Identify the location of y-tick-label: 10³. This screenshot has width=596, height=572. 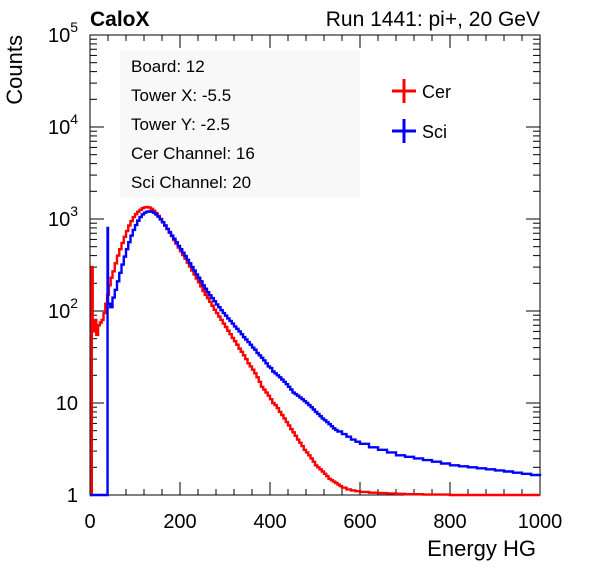
(63, 217).